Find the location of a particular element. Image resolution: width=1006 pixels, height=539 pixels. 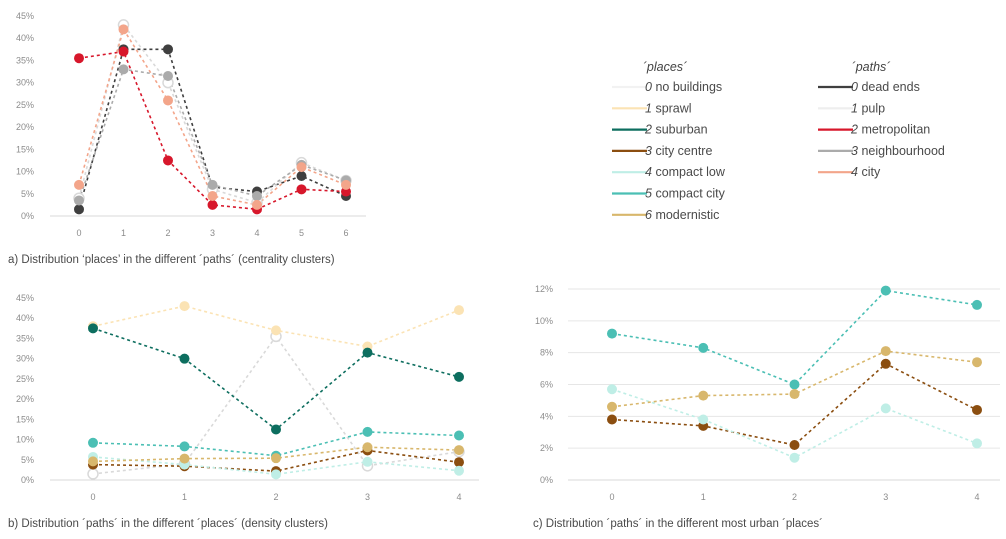

y-tick-label: 25% is located at coordinates (25, 105).